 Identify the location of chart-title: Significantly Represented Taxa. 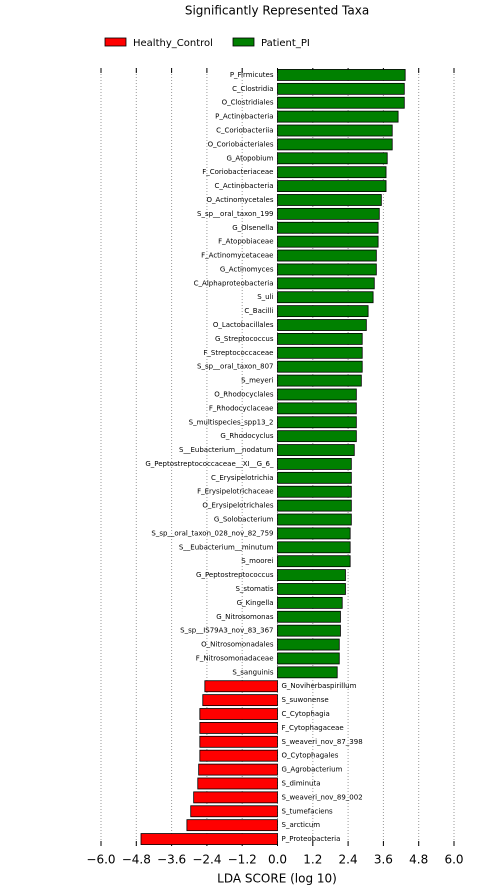
(277, 11).